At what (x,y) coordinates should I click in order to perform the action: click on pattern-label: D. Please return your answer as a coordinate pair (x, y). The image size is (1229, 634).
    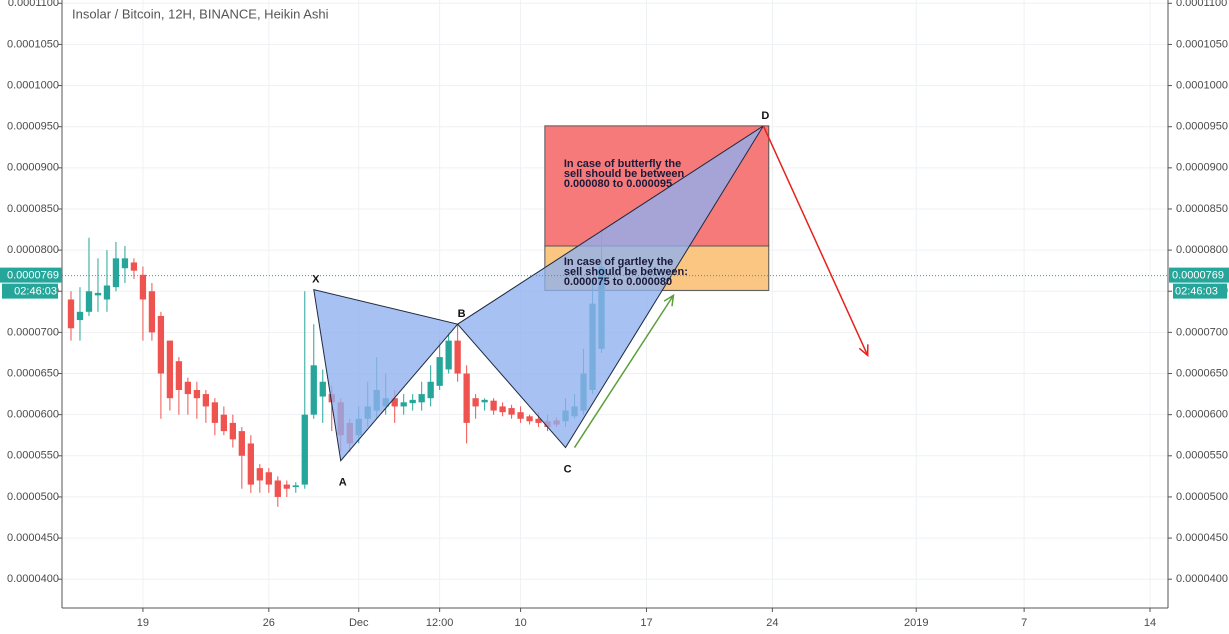
    Looking at the image, I should click on (765, 116).